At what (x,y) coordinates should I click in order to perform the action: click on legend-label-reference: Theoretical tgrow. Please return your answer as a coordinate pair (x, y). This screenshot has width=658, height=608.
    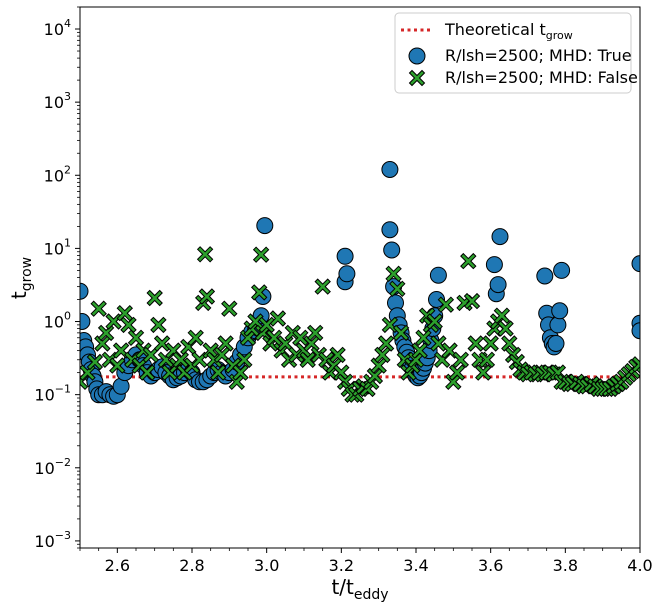
    Looking at the image, I should click on (508, 31).